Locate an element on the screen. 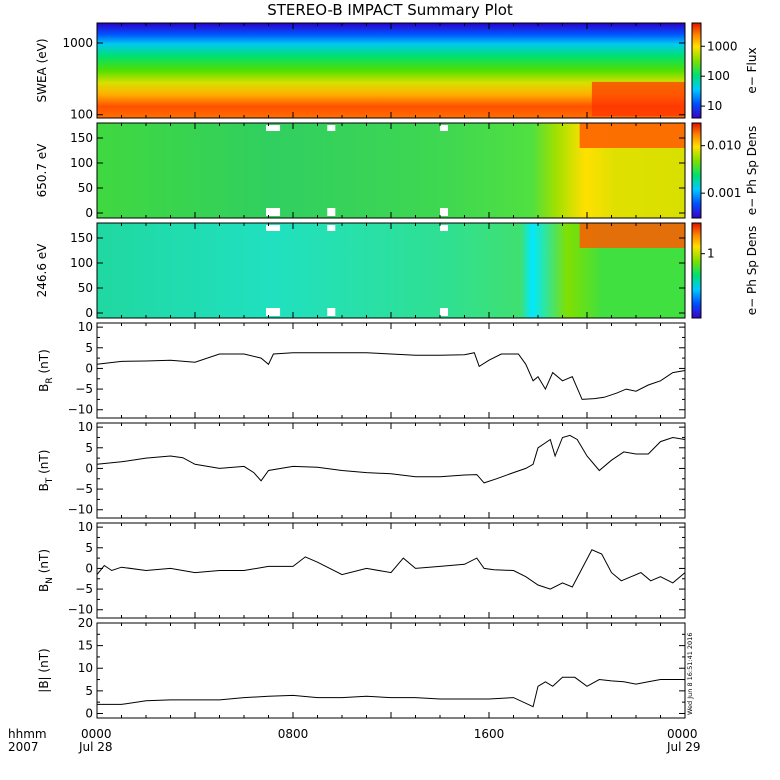 This screenshot has width=780, height=780. pad650-ytick-label: 100 is located at coordinates (81, 163).